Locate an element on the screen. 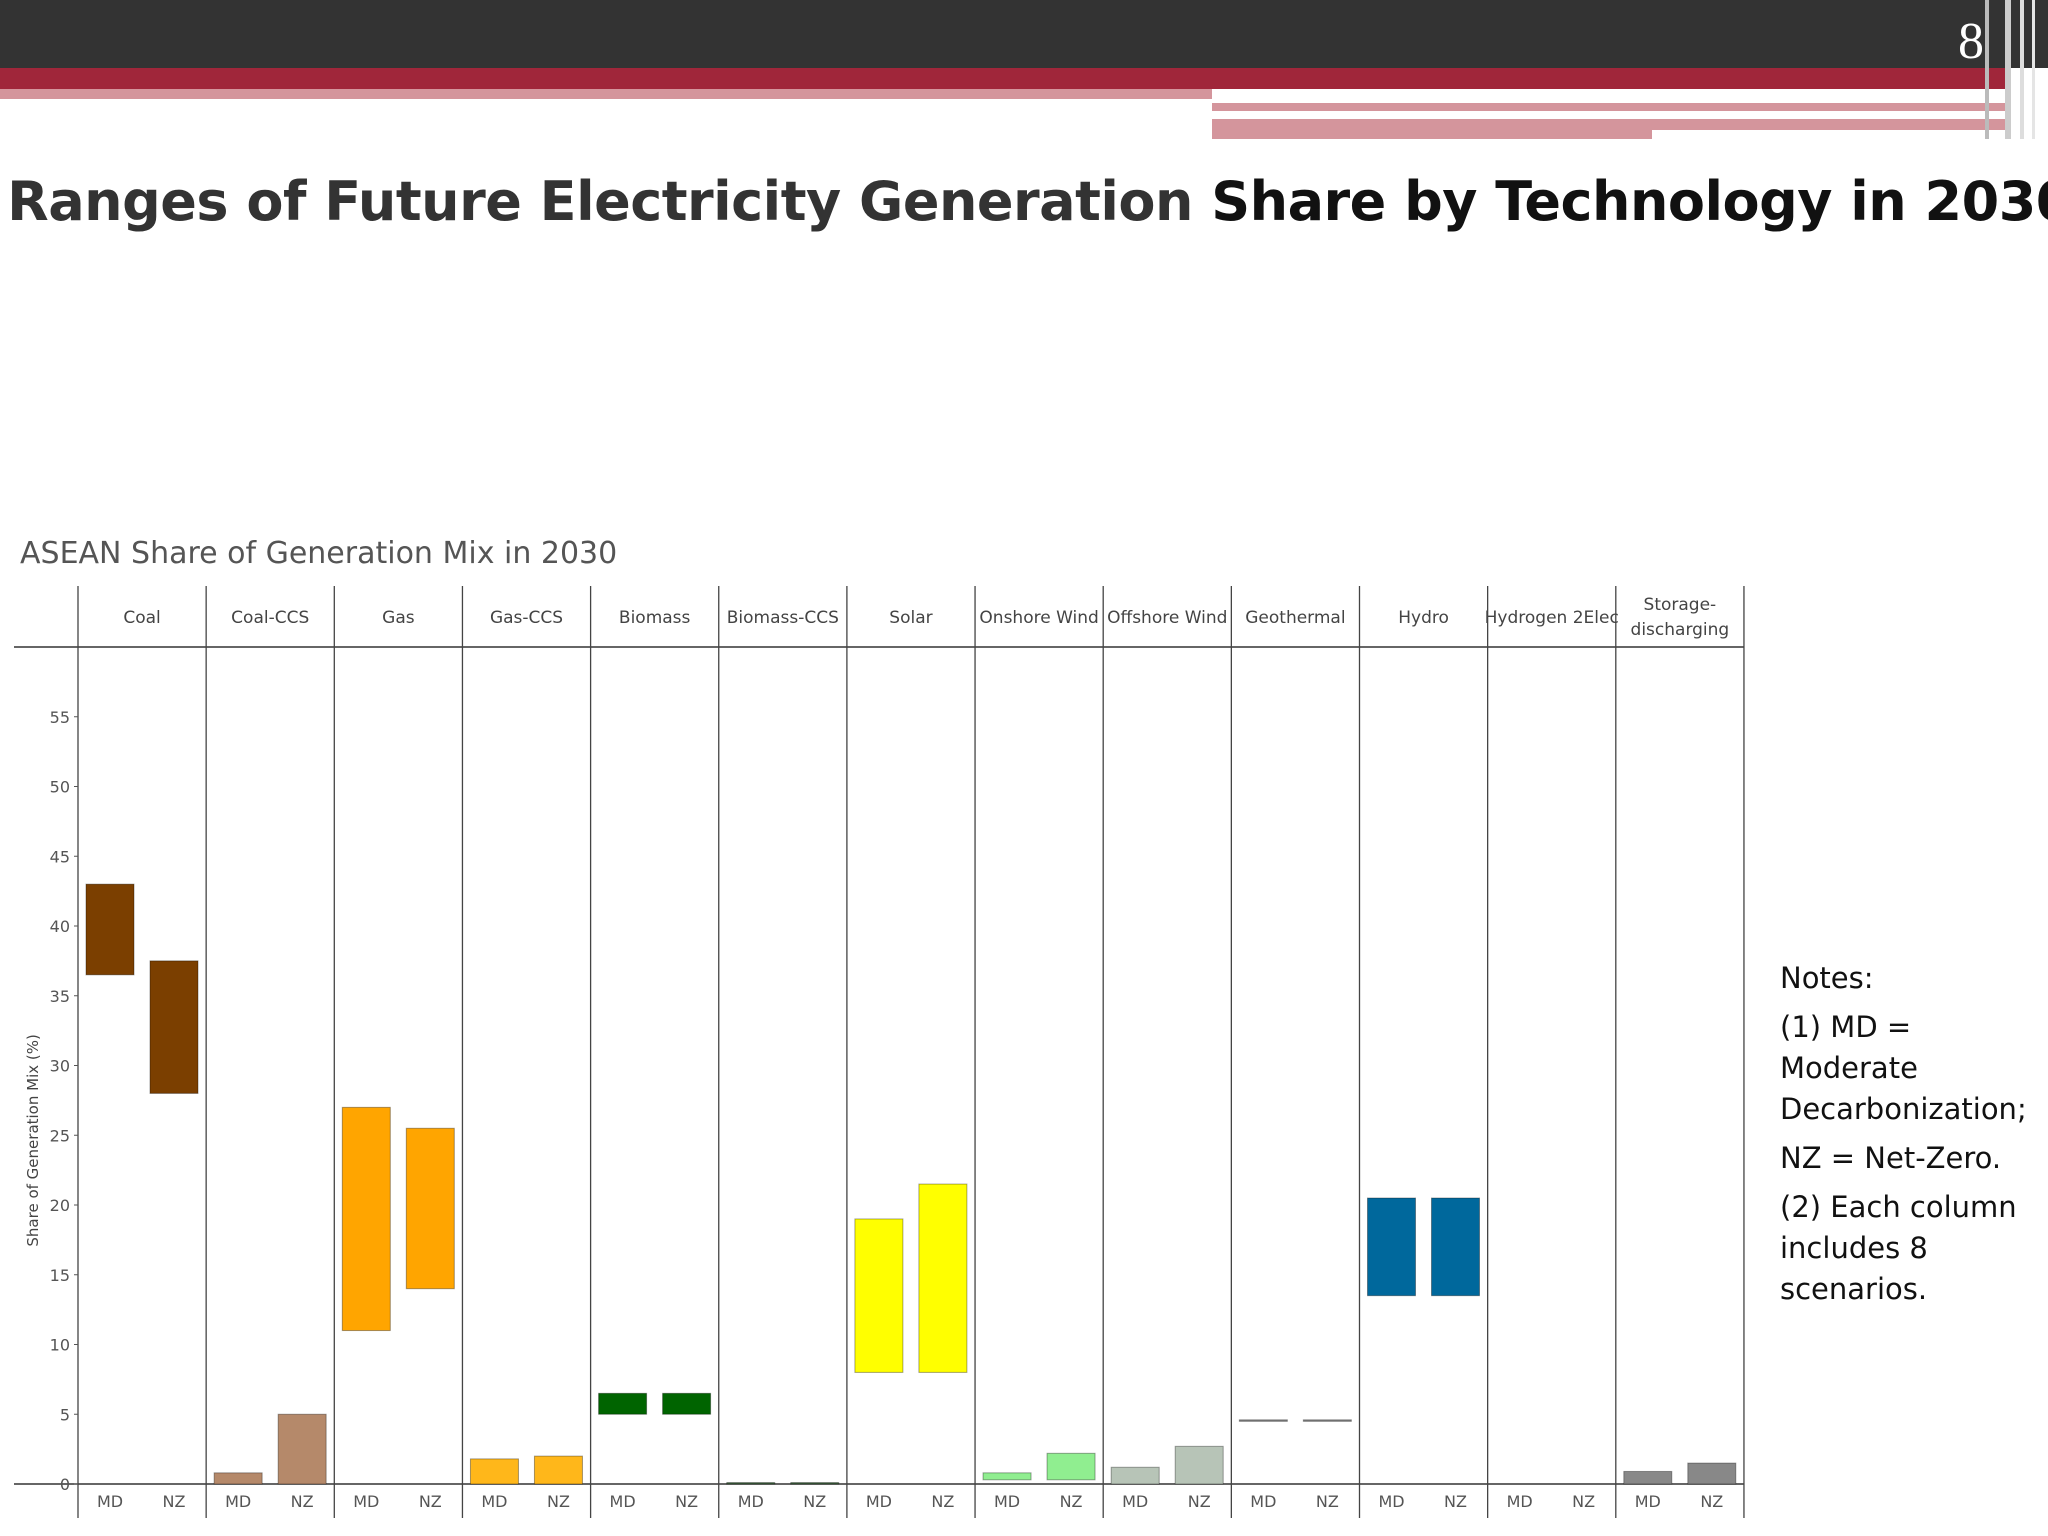  accent-band-pink is located at coordinates (606, 94).